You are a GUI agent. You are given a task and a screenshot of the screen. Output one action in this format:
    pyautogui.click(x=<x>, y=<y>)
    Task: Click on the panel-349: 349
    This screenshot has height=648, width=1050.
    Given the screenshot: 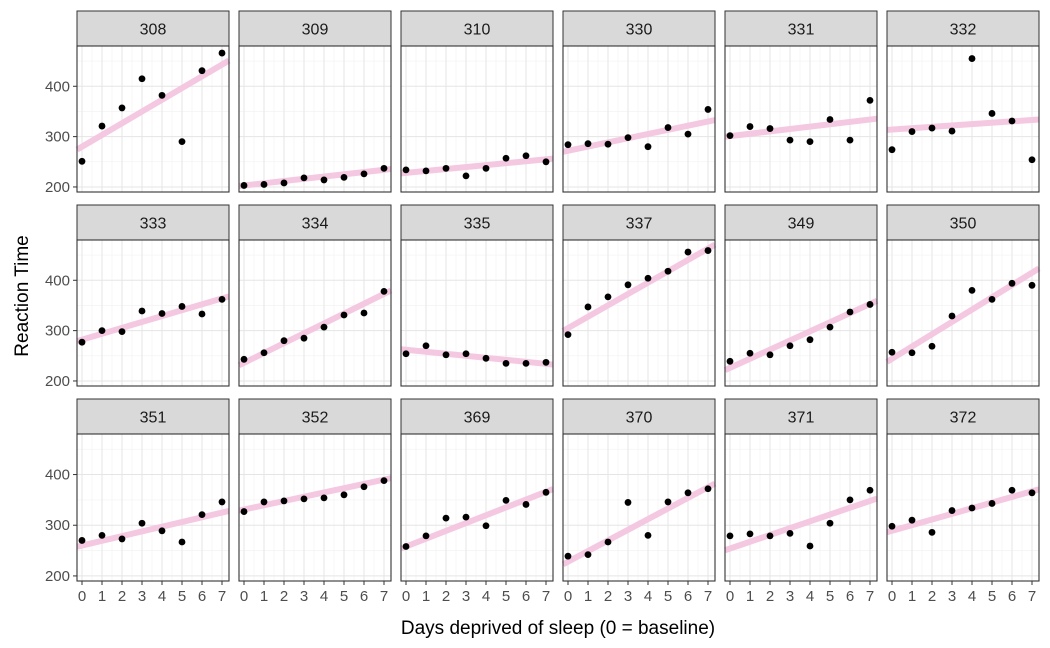 What is the action you would take?
    pyautogui.click(x=801, y=295)
    